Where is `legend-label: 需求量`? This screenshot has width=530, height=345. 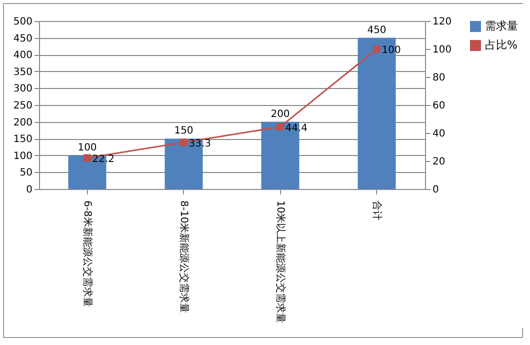 legend-label: 需求量 is located at coordinates (501, 26).